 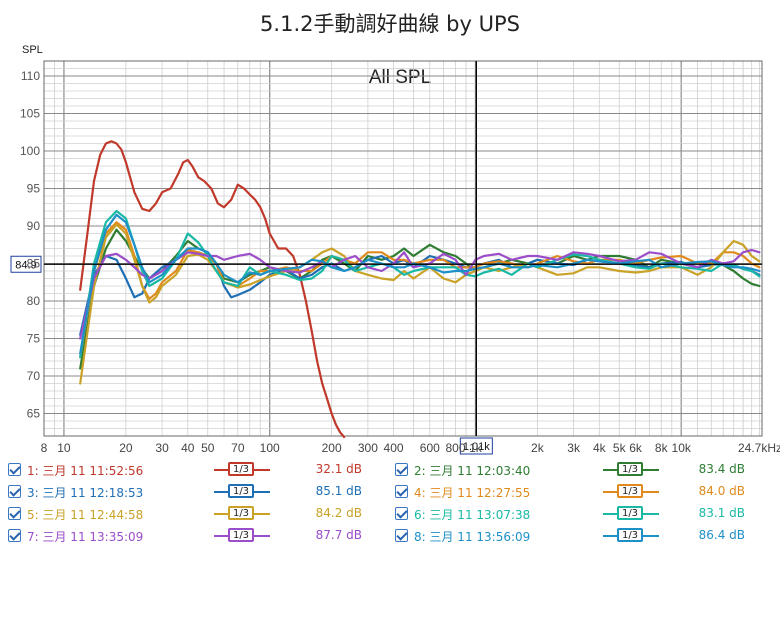 What do you see at coordinates (44, 448) in the screenshot?
I see `x-tick-label: 8` at bounding box center [44, 448].